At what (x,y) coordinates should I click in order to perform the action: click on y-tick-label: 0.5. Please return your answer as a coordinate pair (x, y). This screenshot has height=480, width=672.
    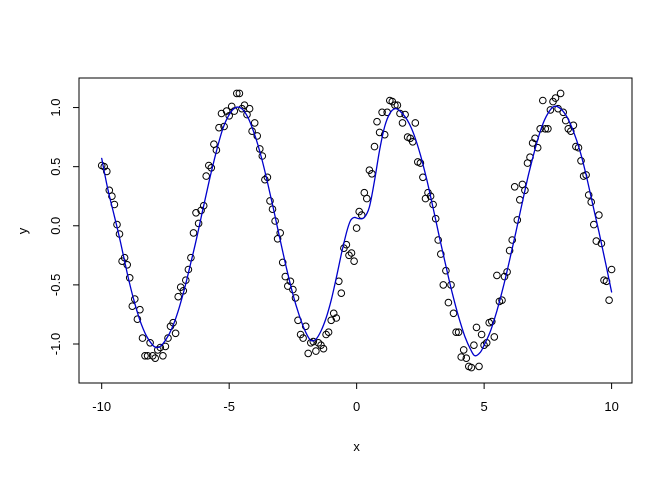
    Looking at the image, I should click on (55, 167).